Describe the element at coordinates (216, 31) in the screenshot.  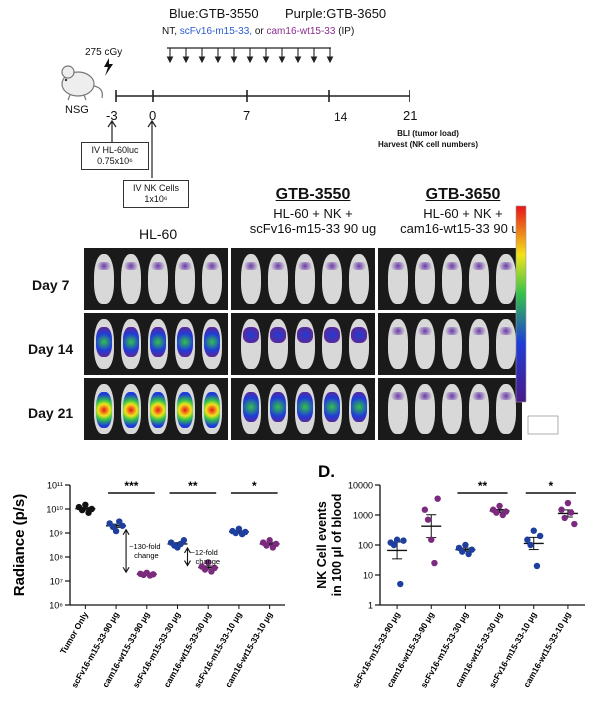
I see `treatment-scfv: scFv16-m15-33,` at that location.